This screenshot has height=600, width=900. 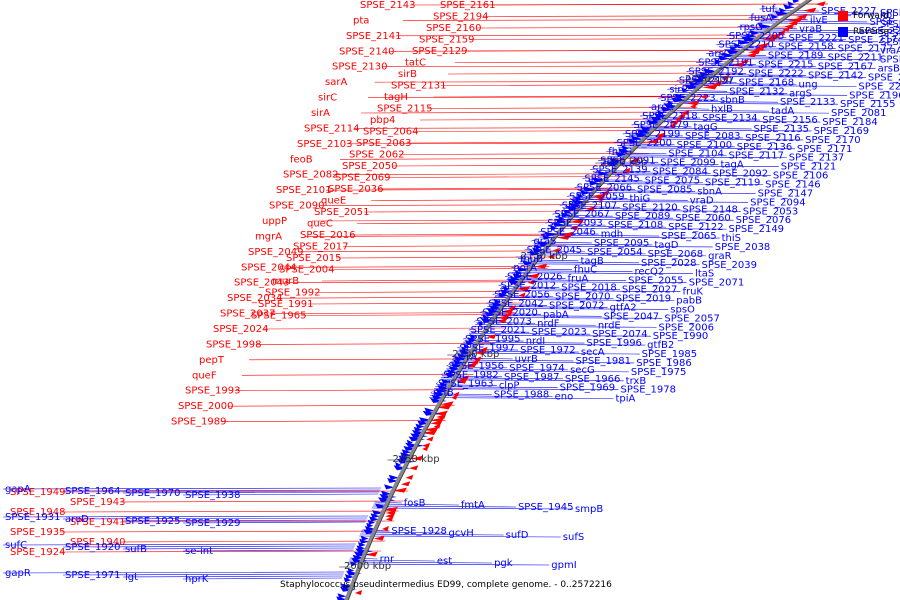 I want to click on reverse-gene-label: SPSE_2067, so click(x=582, y=214).